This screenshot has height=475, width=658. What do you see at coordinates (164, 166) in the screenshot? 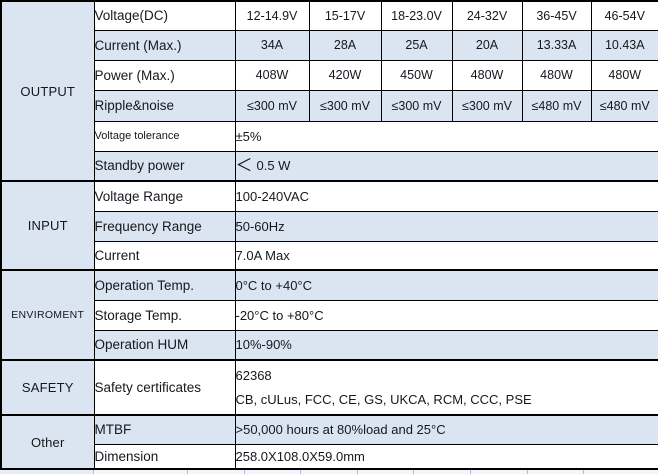
I see `row-label-standby-power: Standby power` at bounding box center [164, 166].